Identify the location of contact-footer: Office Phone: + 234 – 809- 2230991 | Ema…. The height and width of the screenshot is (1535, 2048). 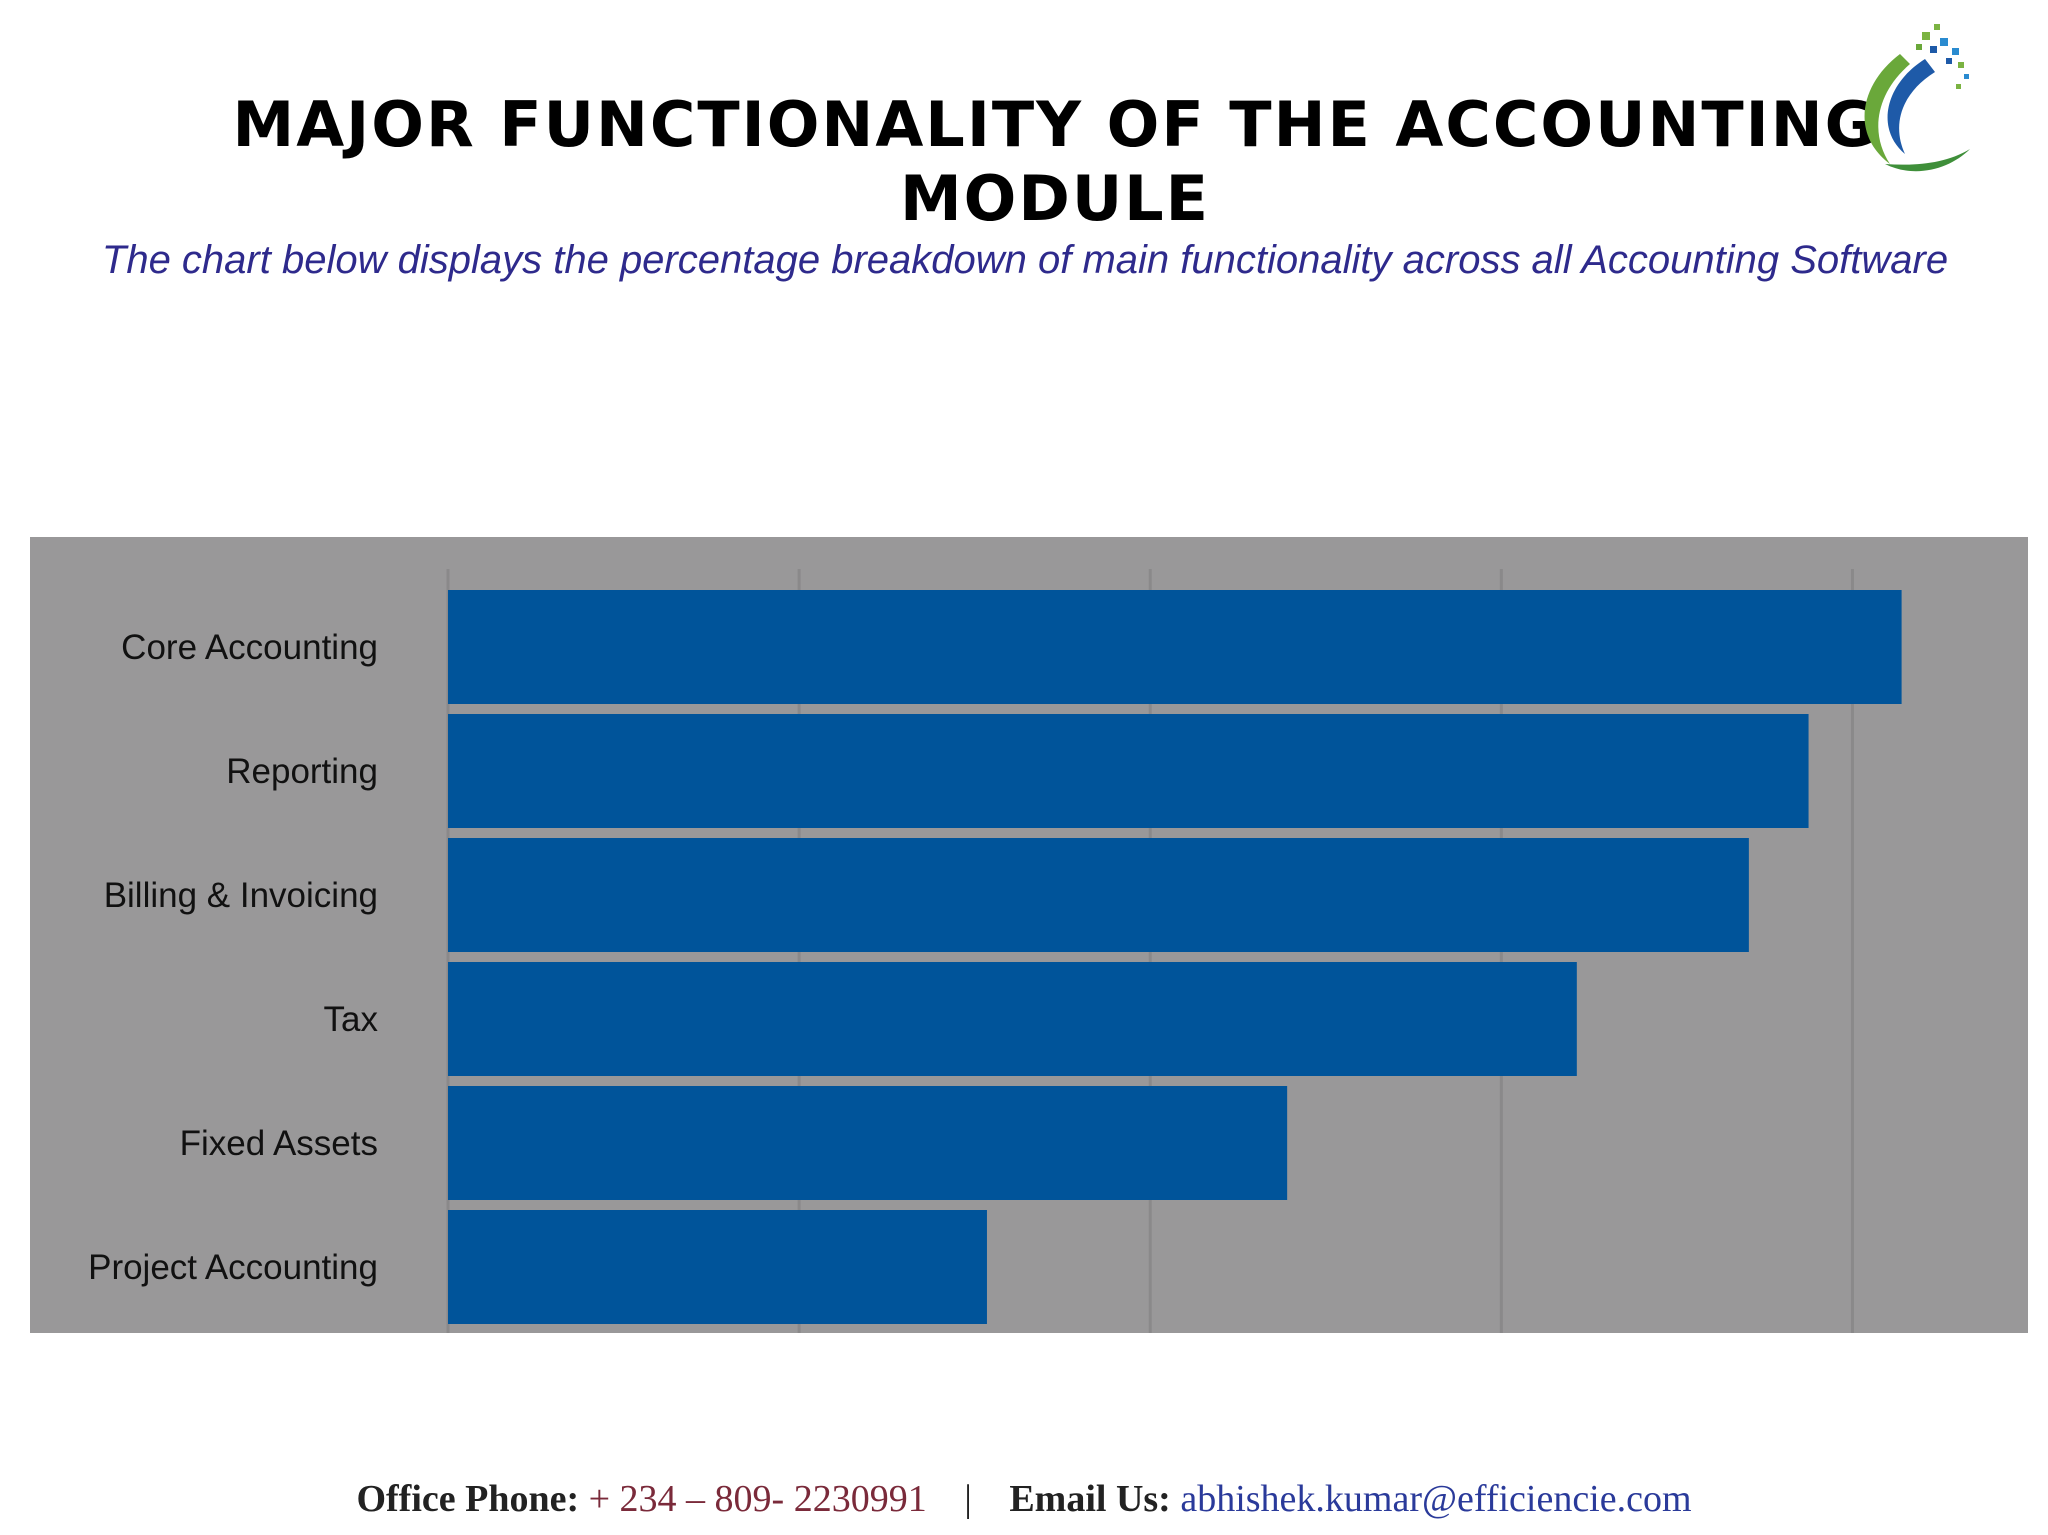
(1024, 1499).